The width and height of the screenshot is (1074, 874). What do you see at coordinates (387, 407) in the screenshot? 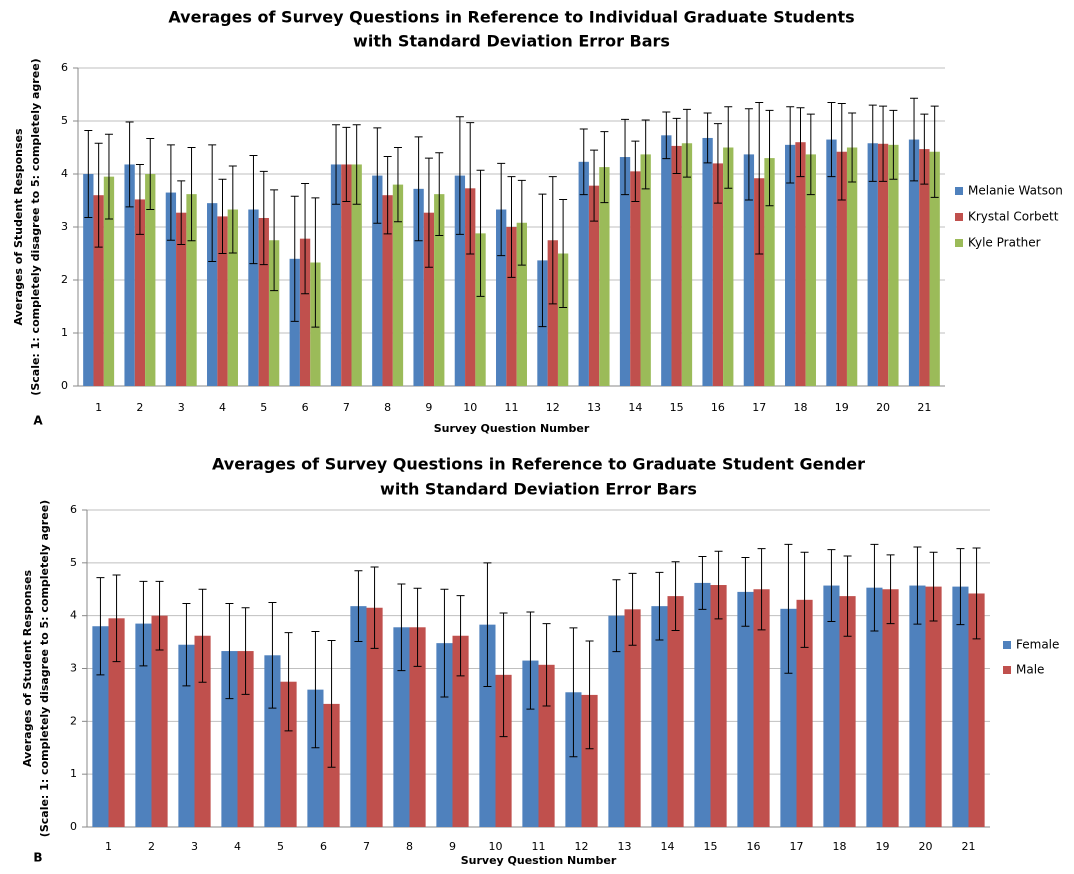
I see `x-tick-label: 8` at bounding box center [387, 407].